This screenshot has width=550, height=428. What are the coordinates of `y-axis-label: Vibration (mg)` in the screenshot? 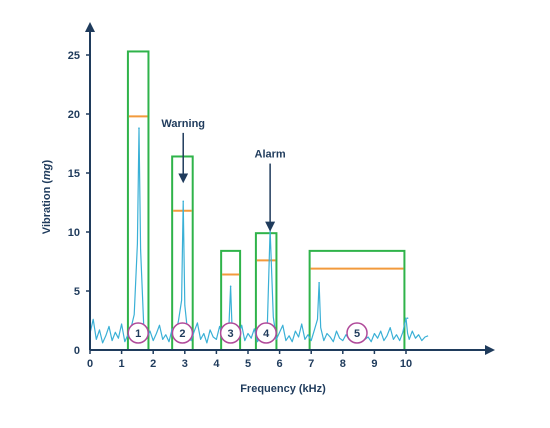 It's located at (47, 196).